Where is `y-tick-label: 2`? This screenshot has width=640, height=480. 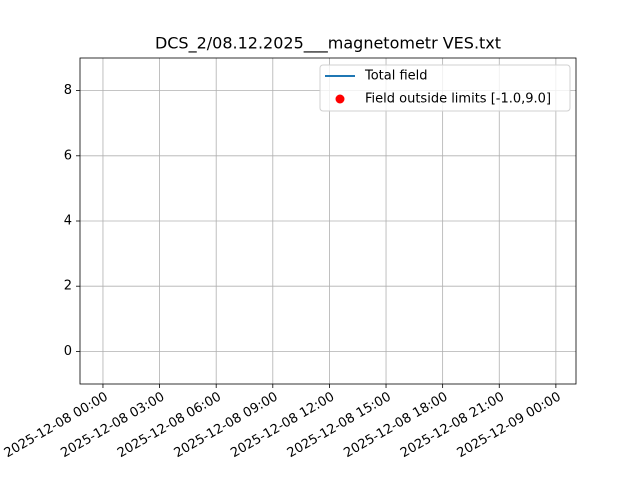
y-tick-label: 2 is located at coordinates (68, 286).